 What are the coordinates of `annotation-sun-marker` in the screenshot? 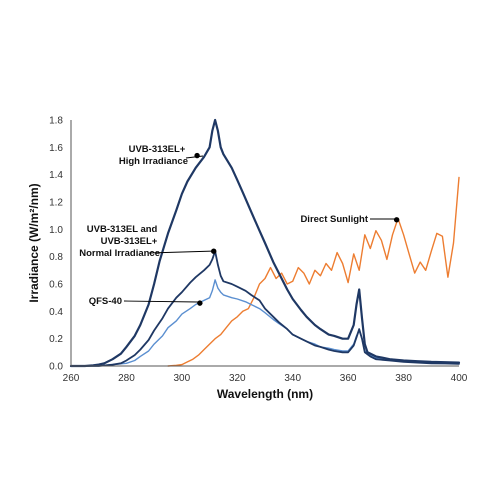 It's located at (396, 220).